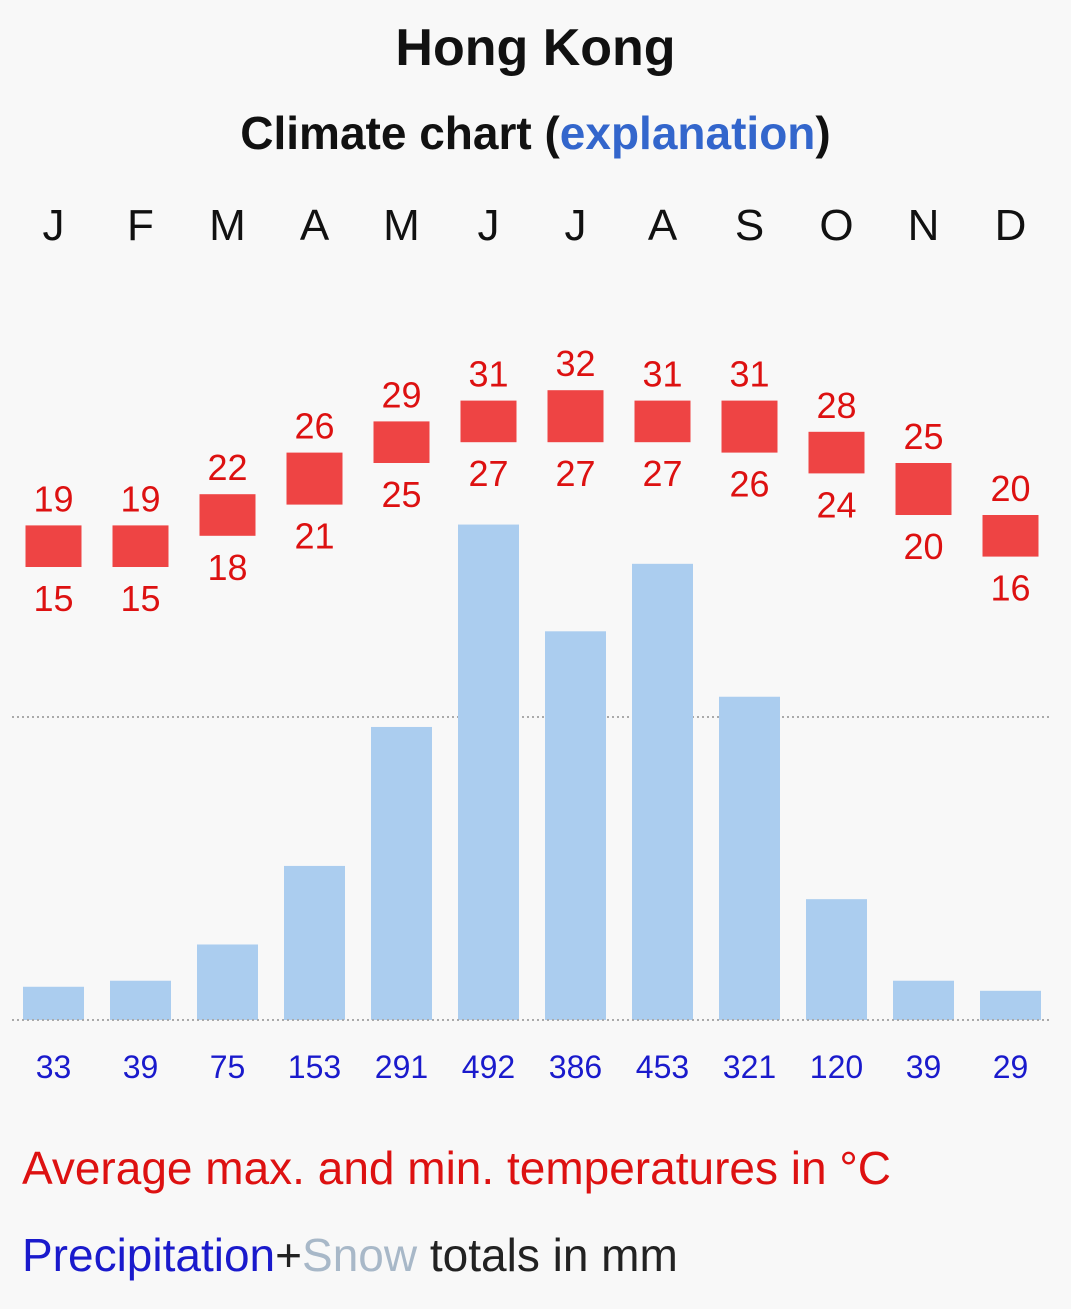  I want to click on page-title: Hong Kong, so click(535, 48).